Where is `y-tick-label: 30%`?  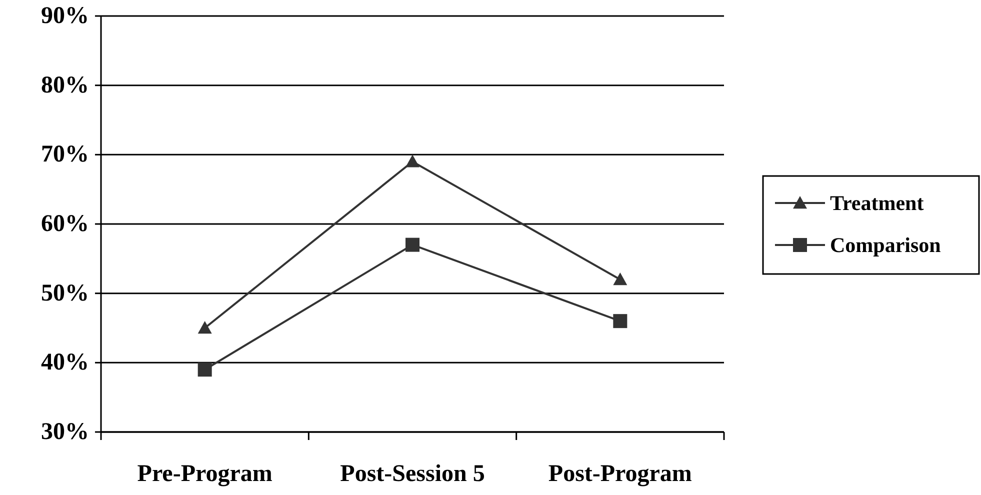 y-tick-label: 30% is located at coordinates (65, 432).